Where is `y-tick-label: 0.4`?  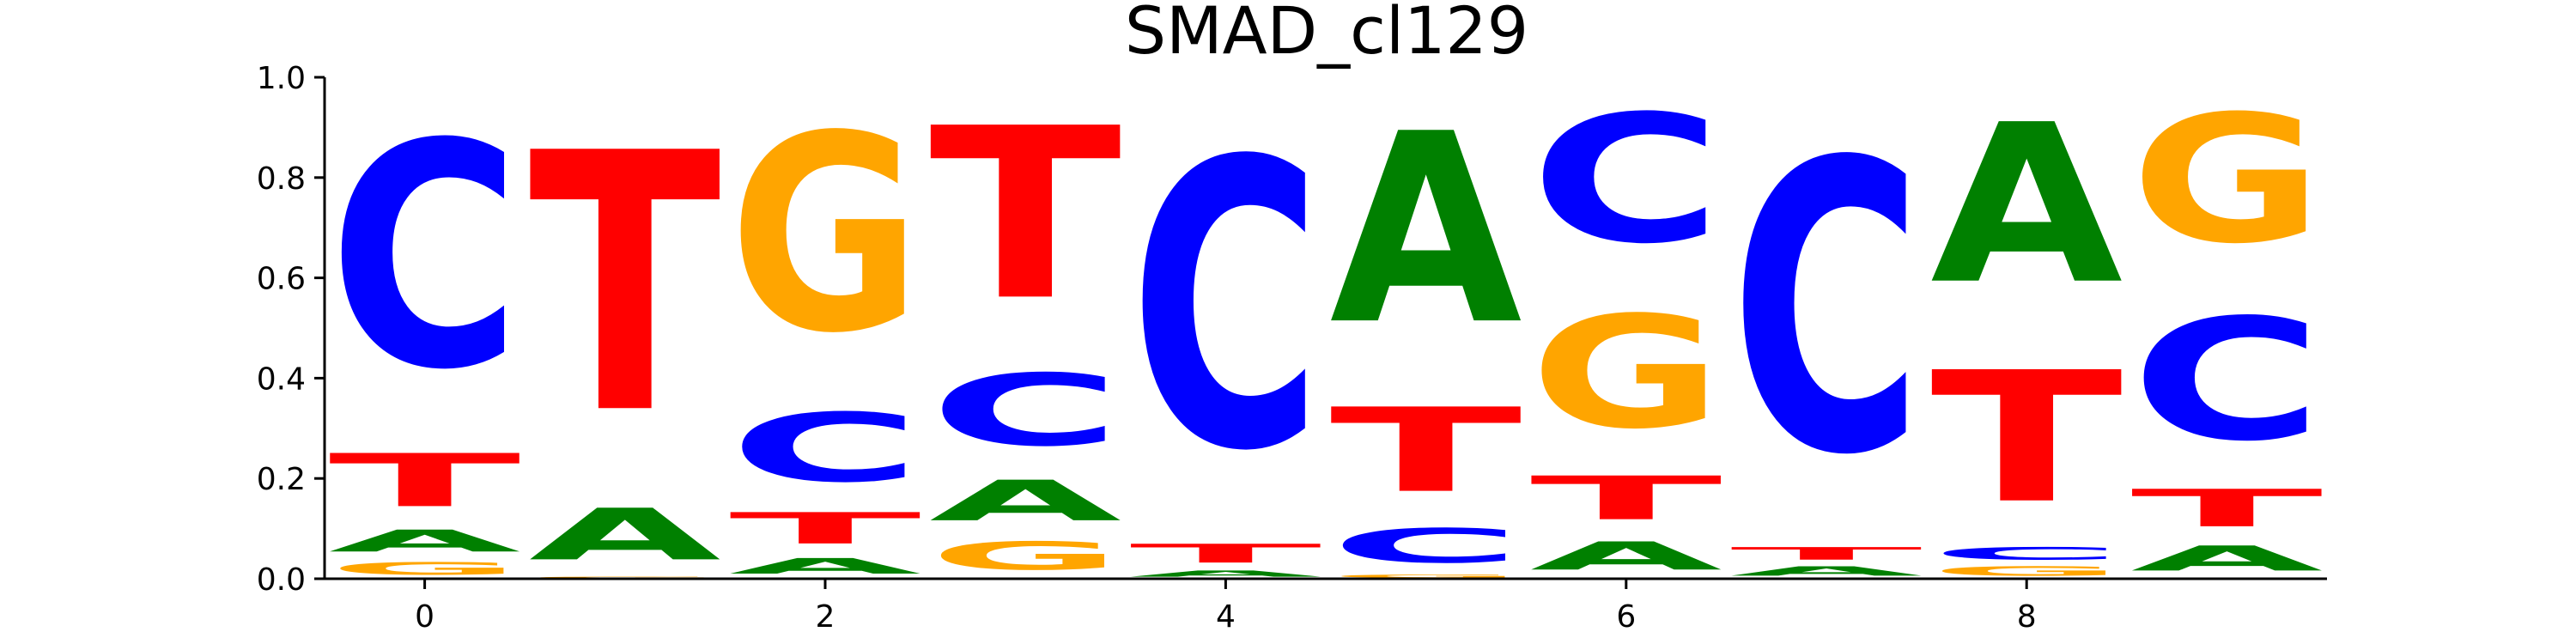 y-tick-label: 0.4 is located at coordinates (281, 379).